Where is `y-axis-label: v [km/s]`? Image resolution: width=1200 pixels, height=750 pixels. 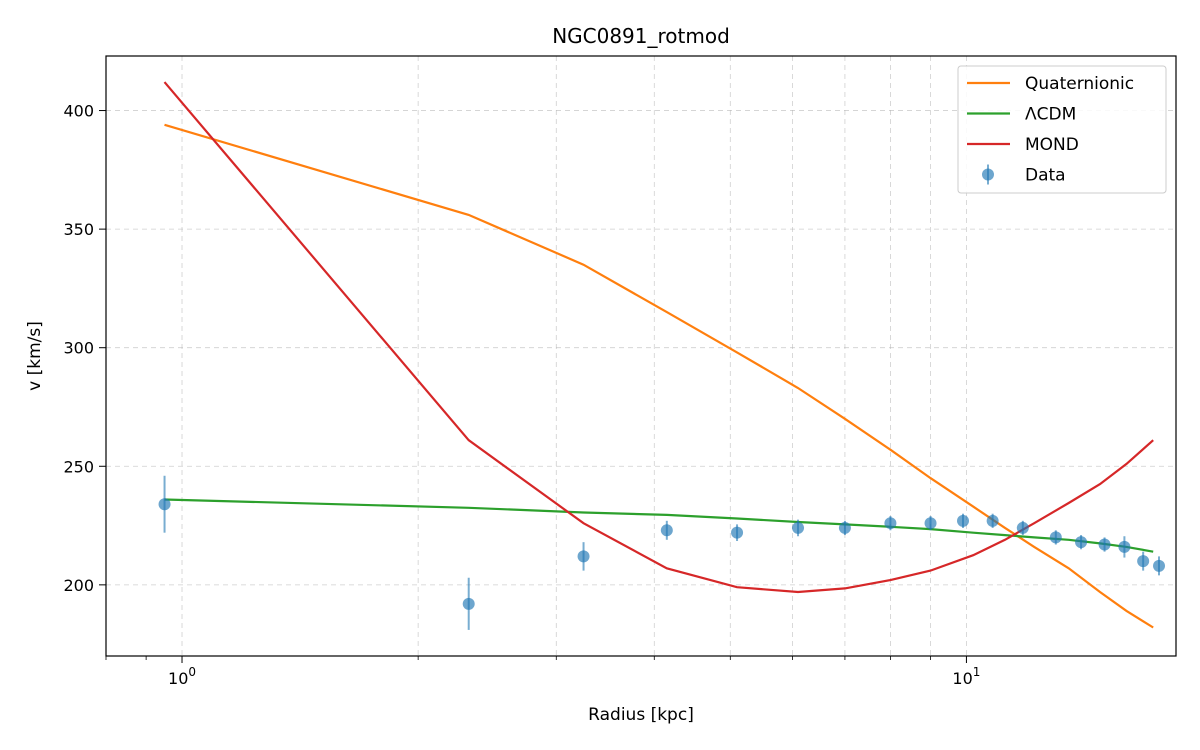 y-axis-label: v [km/s] is located at coordinates (35, 356).